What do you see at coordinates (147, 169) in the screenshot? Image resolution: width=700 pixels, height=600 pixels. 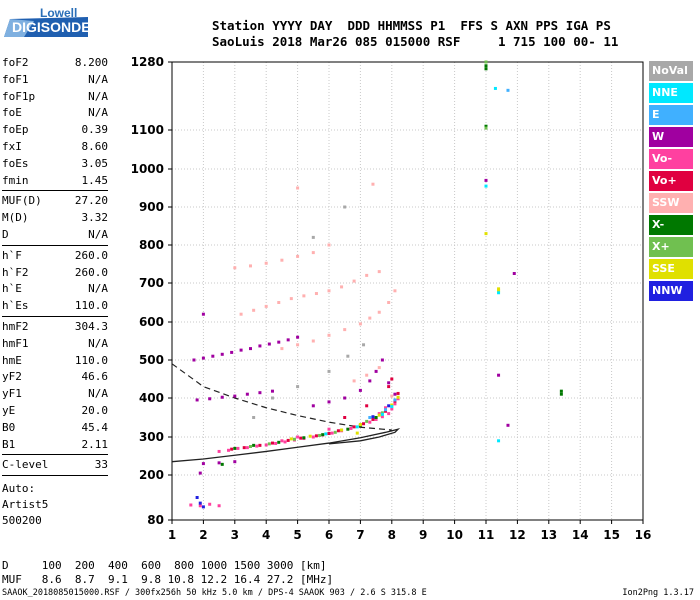 I see `y-tick-label: 1000` at bounding box center [147, 169].